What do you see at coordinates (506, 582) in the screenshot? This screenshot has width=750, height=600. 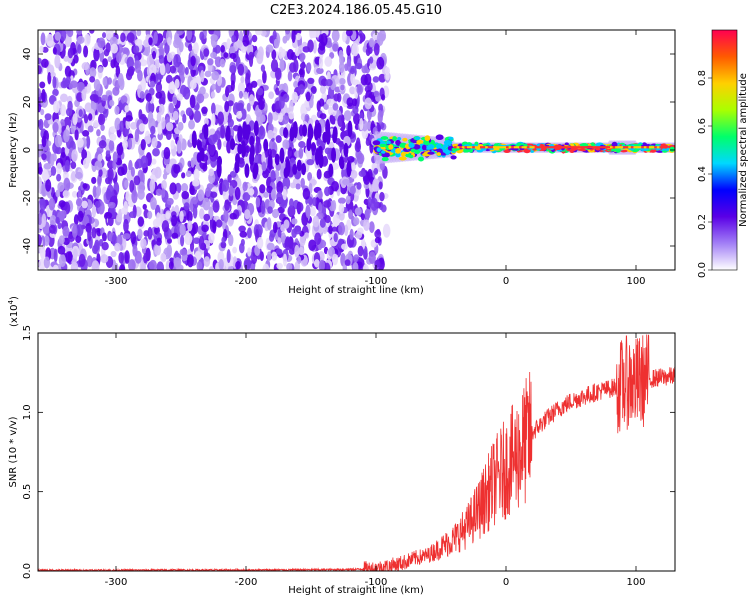 I see `x-tick-label: 0` at bounding box center [506, 582].